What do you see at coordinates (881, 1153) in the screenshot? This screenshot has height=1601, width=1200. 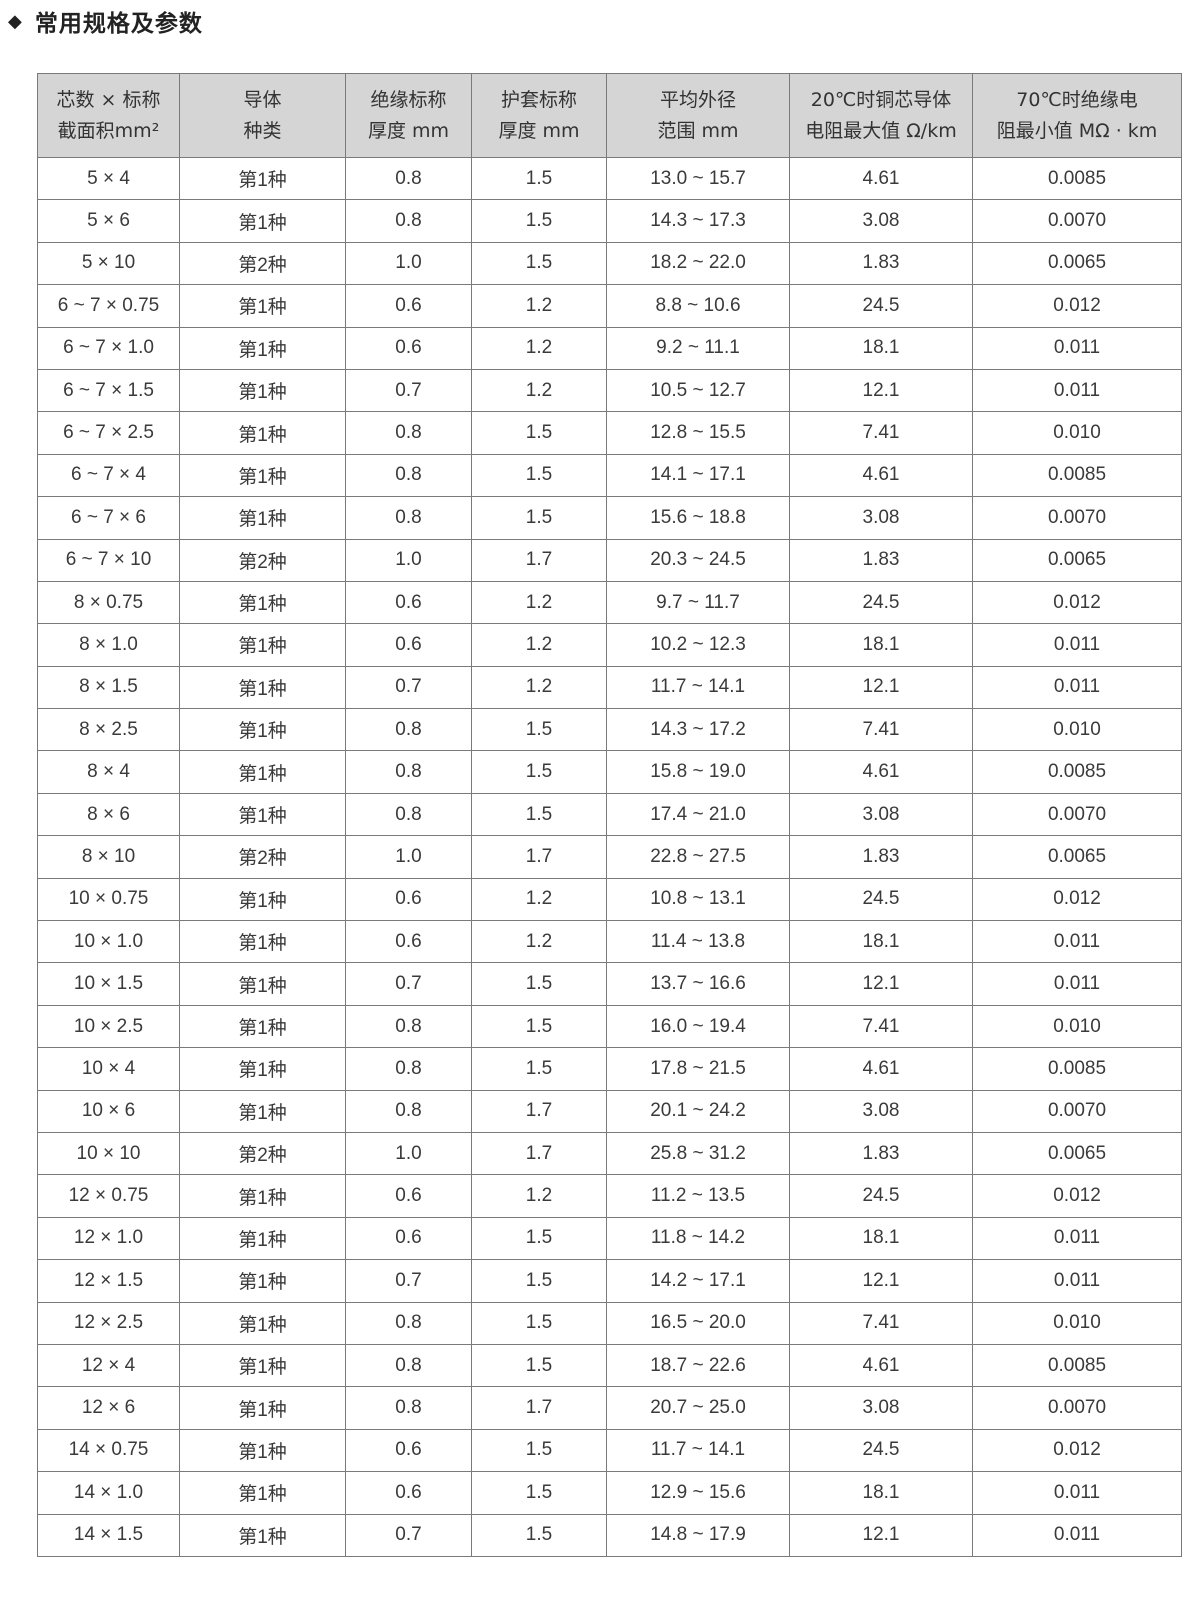 I see `cell-conductor-resistance: 1.83` at bounding box center [881, 1153].